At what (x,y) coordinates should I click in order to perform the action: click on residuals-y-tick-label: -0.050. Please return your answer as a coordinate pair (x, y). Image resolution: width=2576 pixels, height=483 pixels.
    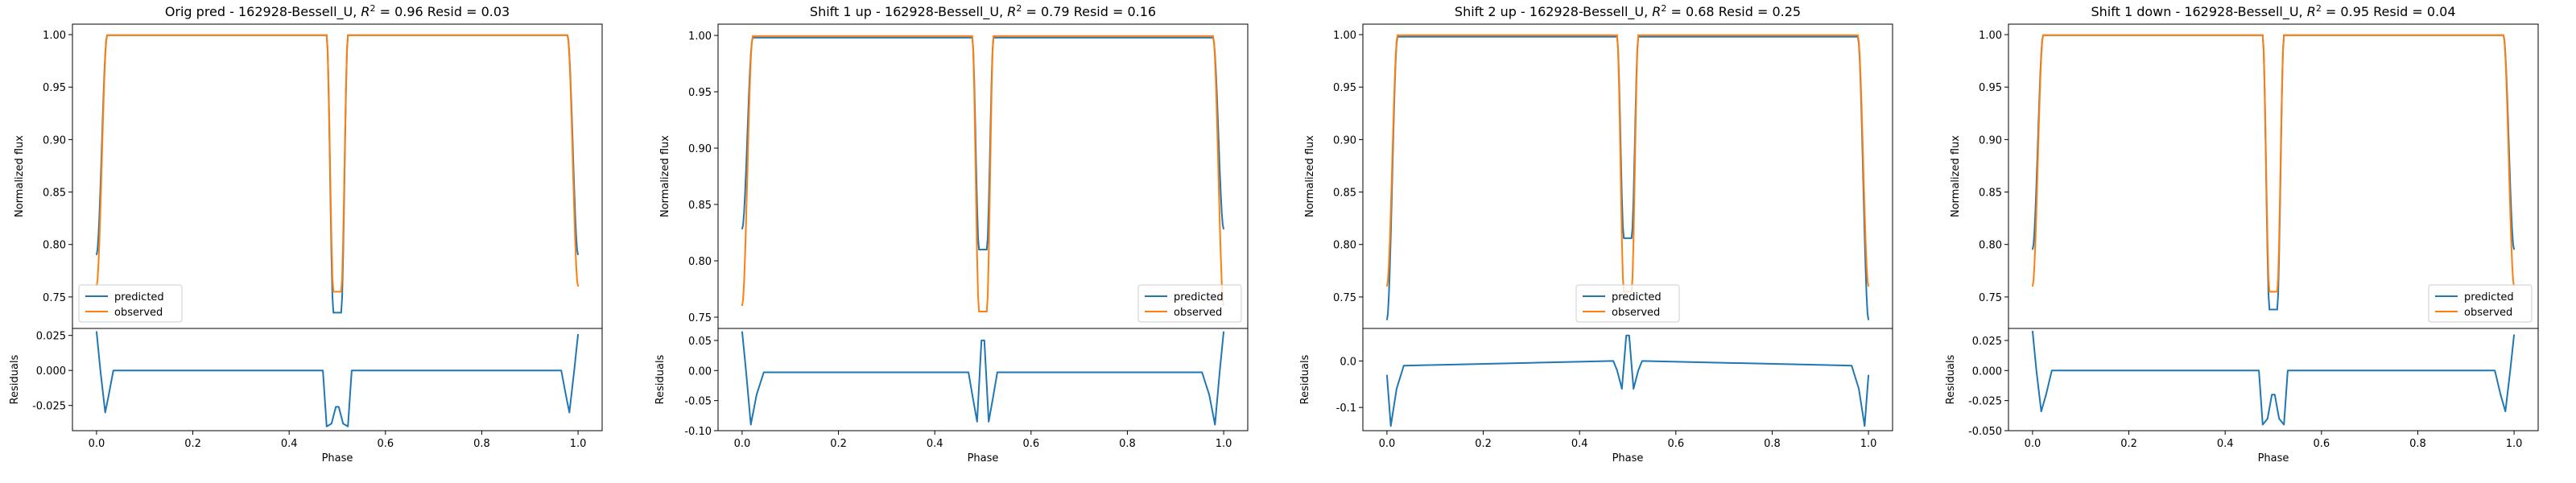
    Looking at the image, I should click on (1985, 432).